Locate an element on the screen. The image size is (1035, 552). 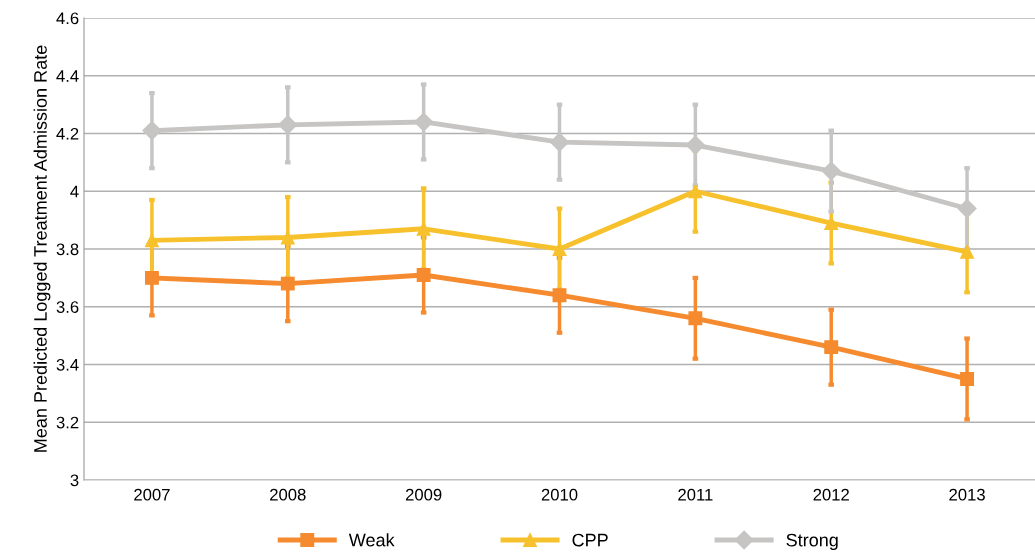
legend-label: Strong is located at coordinates (812, 542).